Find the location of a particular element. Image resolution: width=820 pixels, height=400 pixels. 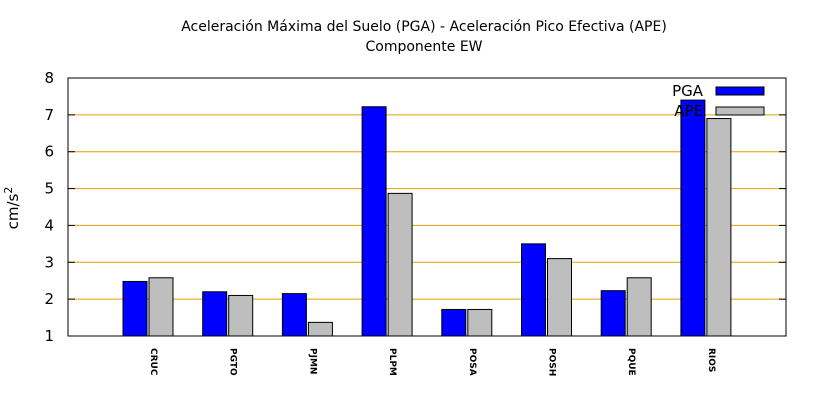

x-tick-label: PGTO is located at coordinates (233, 362).